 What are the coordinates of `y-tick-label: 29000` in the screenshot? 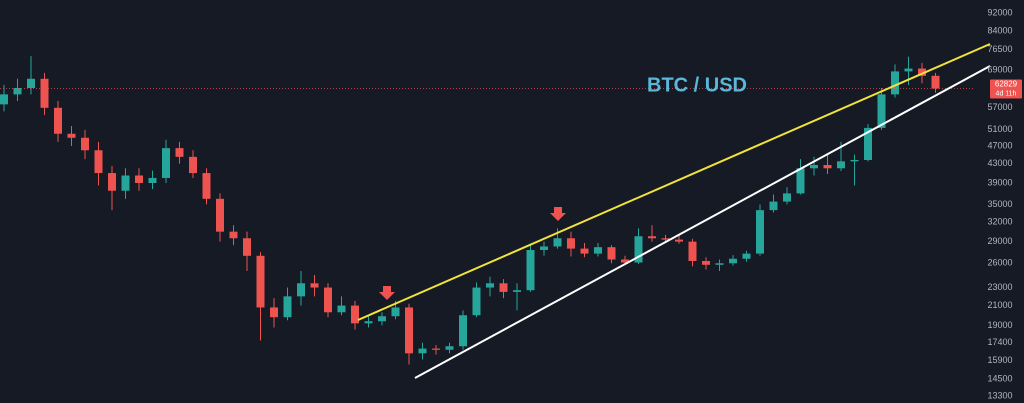 It's located at (999, 241).